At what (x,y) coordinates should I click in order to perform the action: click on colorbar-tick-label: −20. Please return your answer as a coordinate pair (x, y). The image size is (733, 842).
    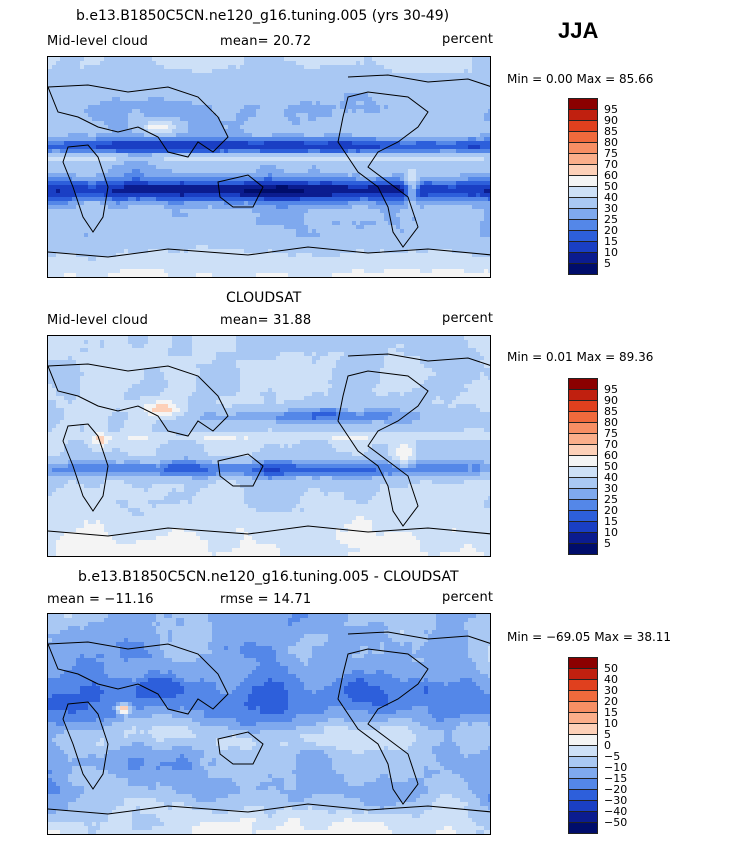
    Looking at the image, I should click on (616, 789).